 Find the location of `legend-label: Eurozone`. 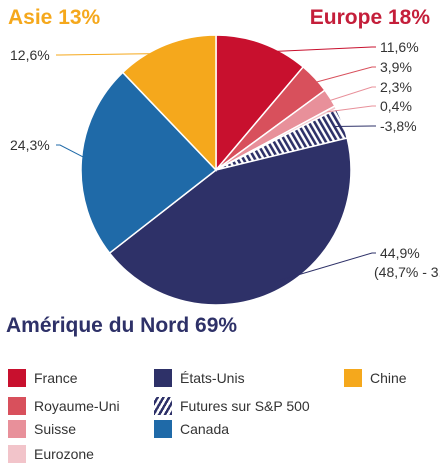

legend-label: Eurozone is located at coordinates (64, 454).